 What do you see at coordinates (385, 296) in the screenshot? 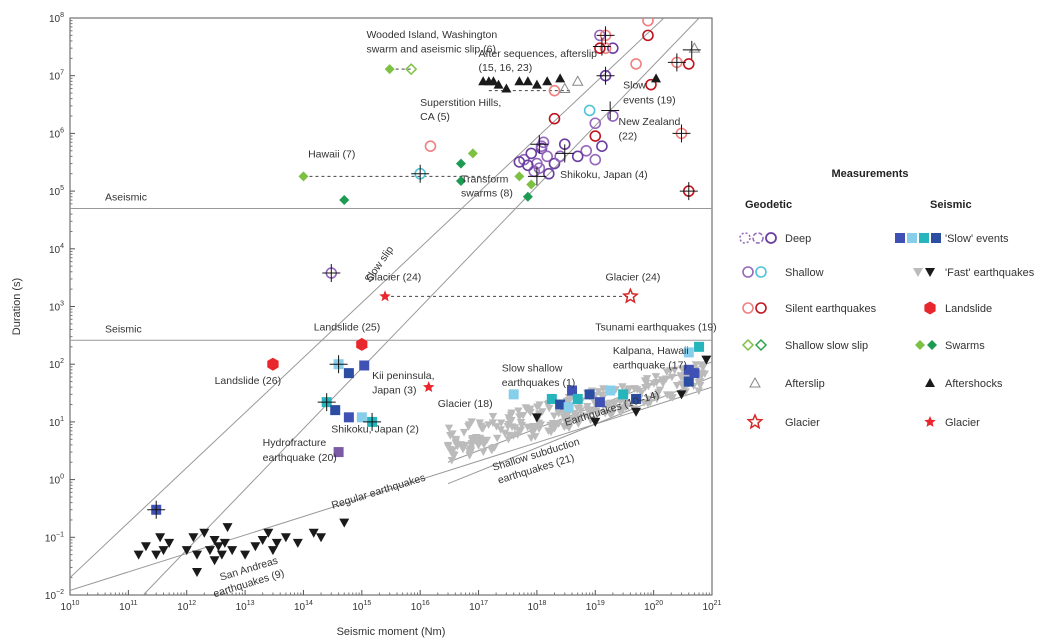
I see `glacier-point` at bounding box center [385, 296].